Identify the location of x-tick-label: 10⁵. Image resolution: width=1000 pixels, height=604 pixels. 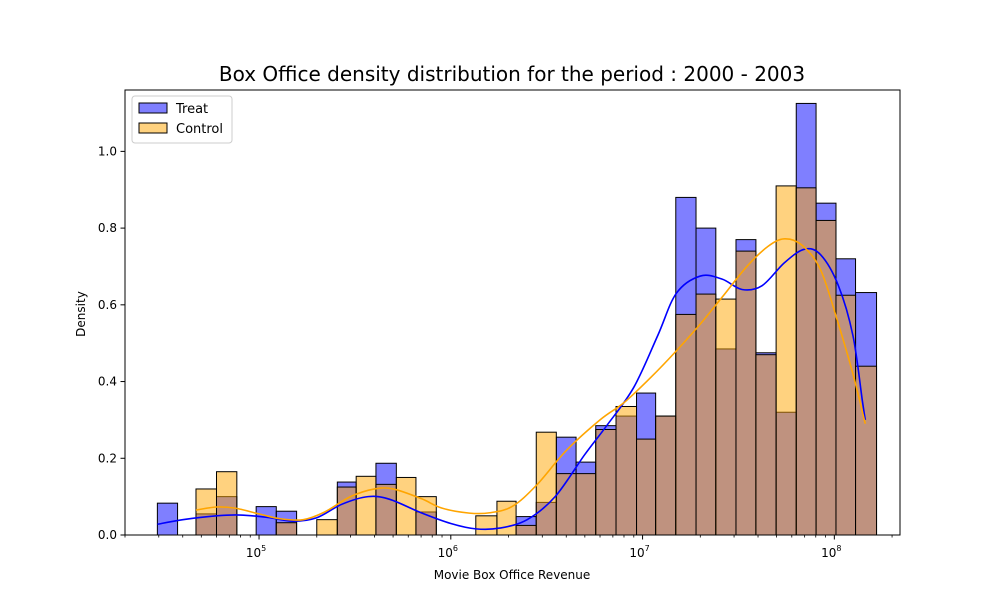
(256, 552).